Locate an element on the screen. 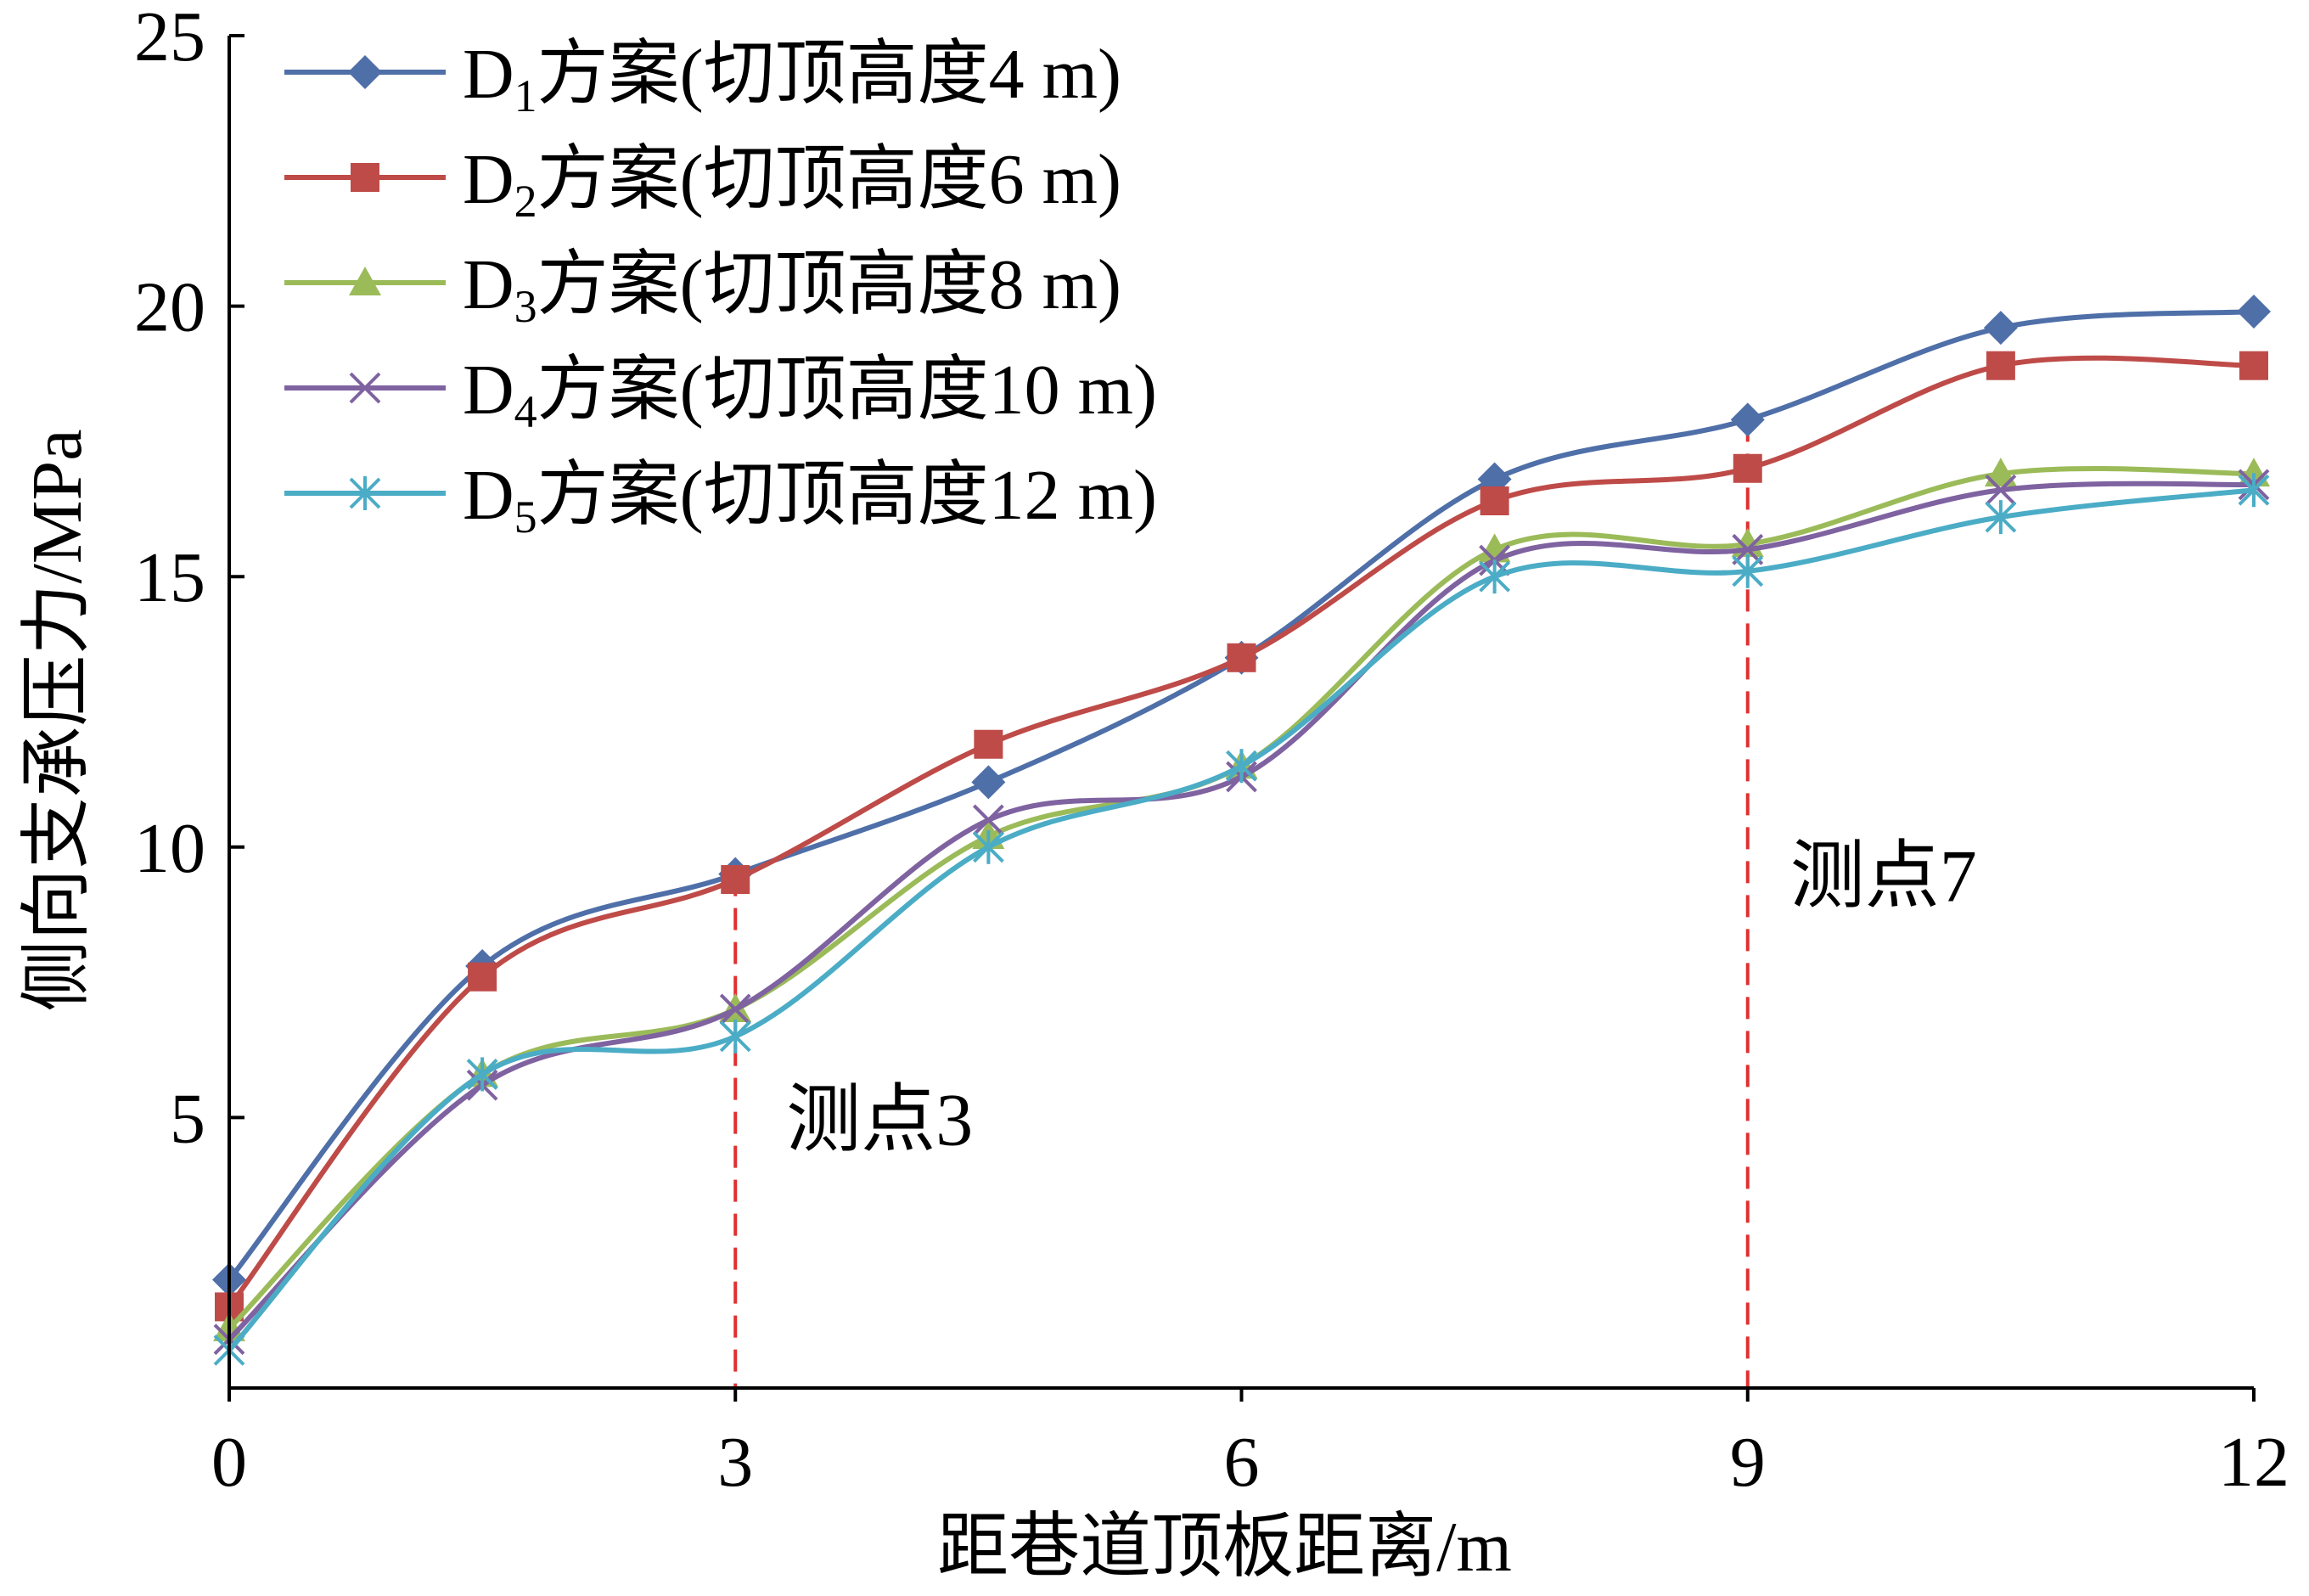  legend-item: D1方案(切顶高度4 m) is located at coordinates (702, 78).